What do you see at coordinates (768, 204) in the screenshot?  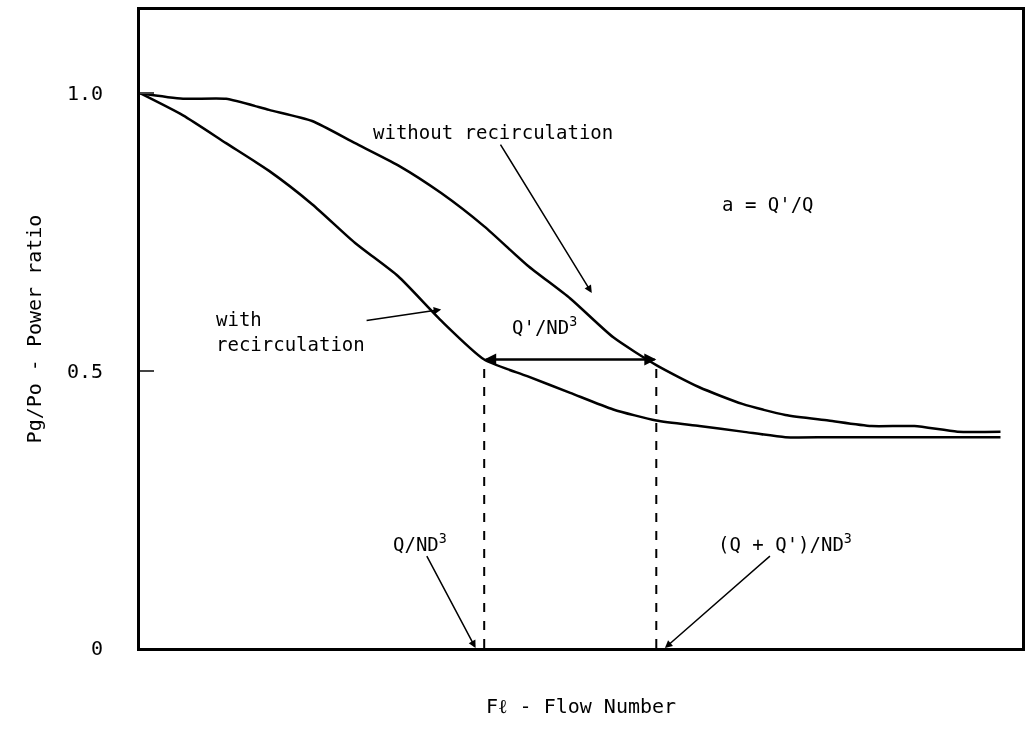 I see `annotation: a = Q'/Q` at bounding box center [768, 204].